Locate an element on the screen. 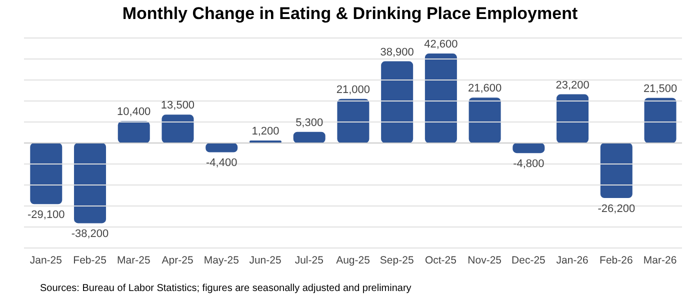 Image resolution: width=700 pixels, height=301 pixels. data-label: 5,300 is located at coordinates (310, 122).